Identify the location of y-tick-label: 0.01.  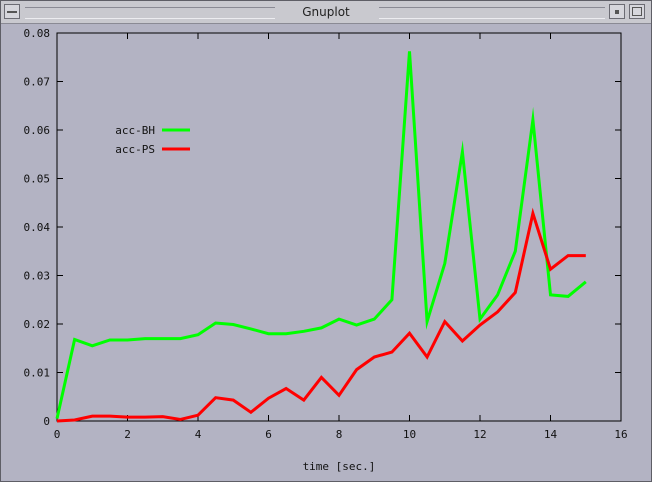
(37, 373).